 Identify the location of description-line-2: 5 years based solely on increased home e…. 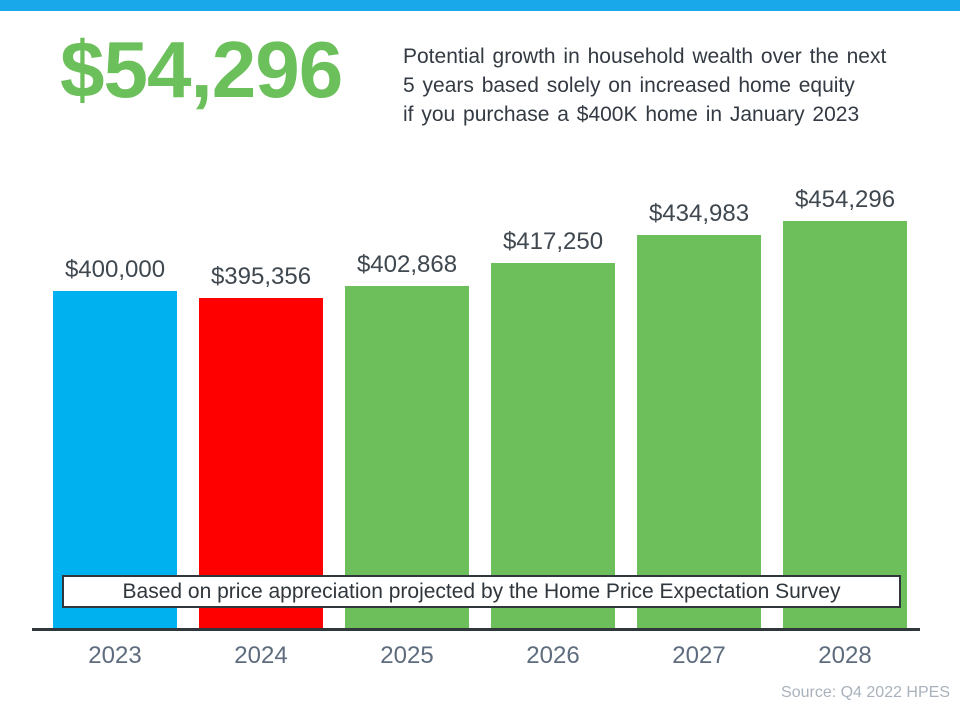
(629, 85).